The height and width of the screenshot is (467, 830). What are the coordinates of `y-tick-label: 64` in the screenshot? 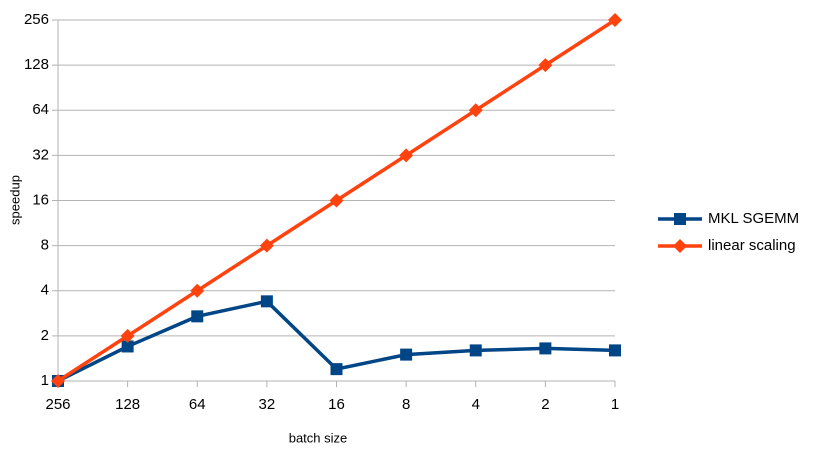 It's located at (40, 109).